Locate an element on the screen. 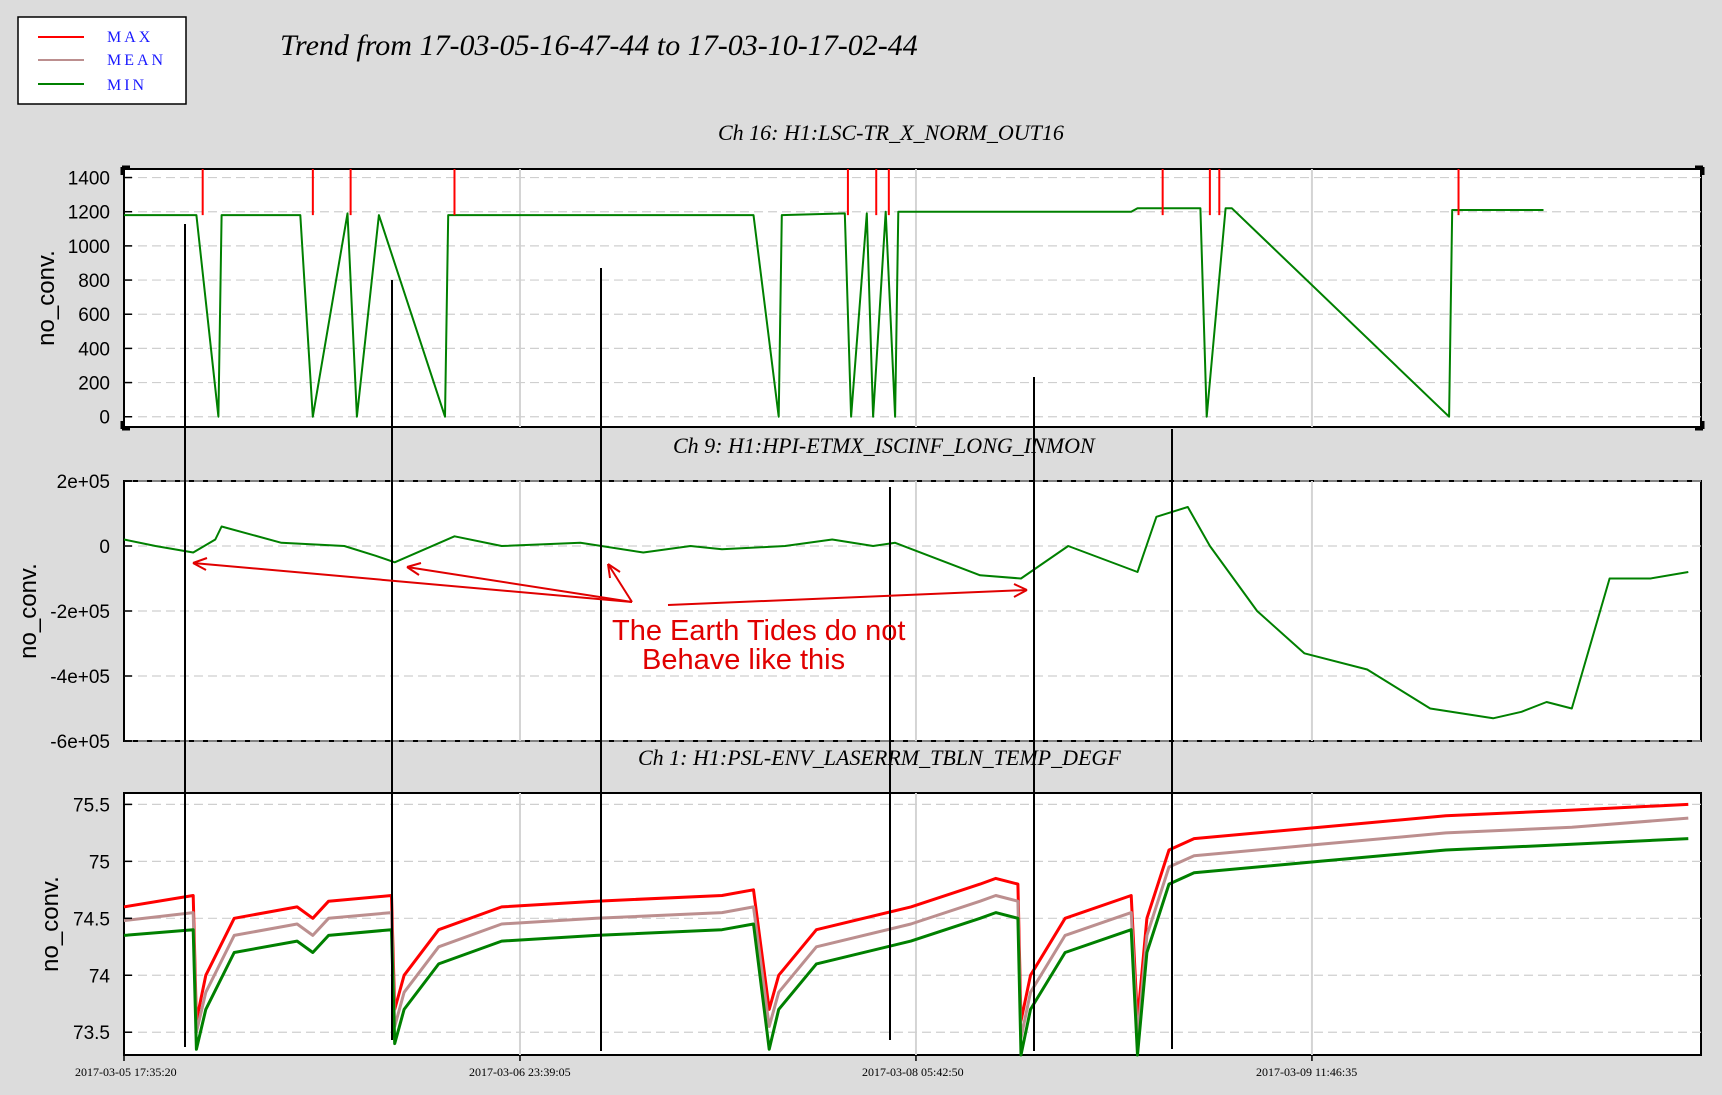 This screenshot has width=1722, height=1095. x-tick-label-3: 2017-03-08 05:42:50 is located at coordinates (913, 1072).